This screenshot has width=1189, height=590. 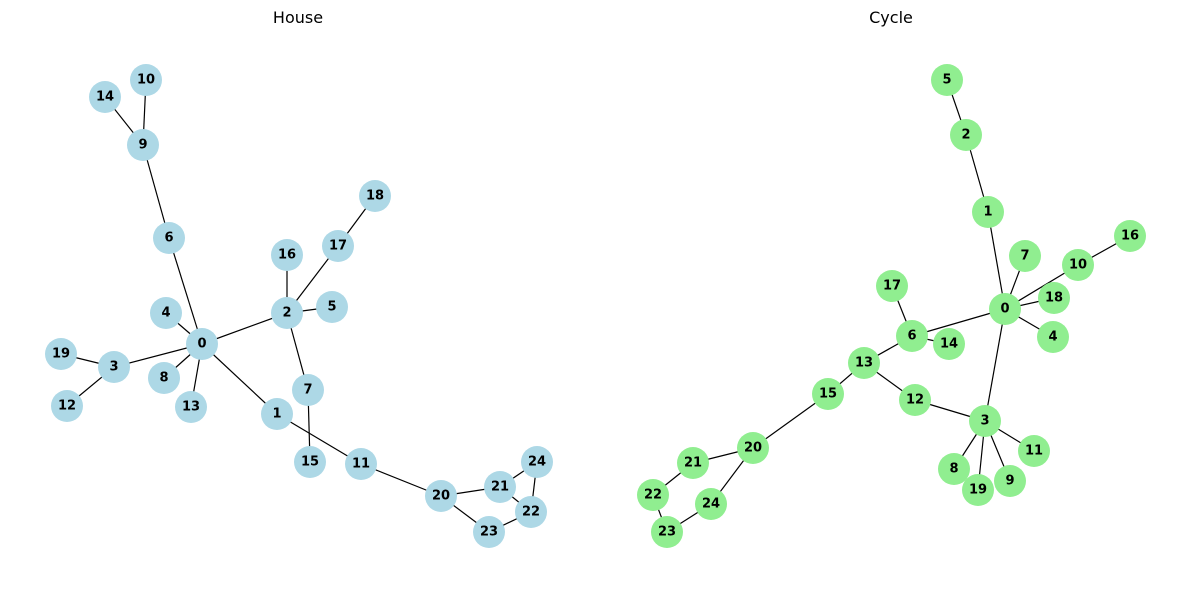 I want to click on cycle-node-label-9: 9, so click(x=1009, y=481).